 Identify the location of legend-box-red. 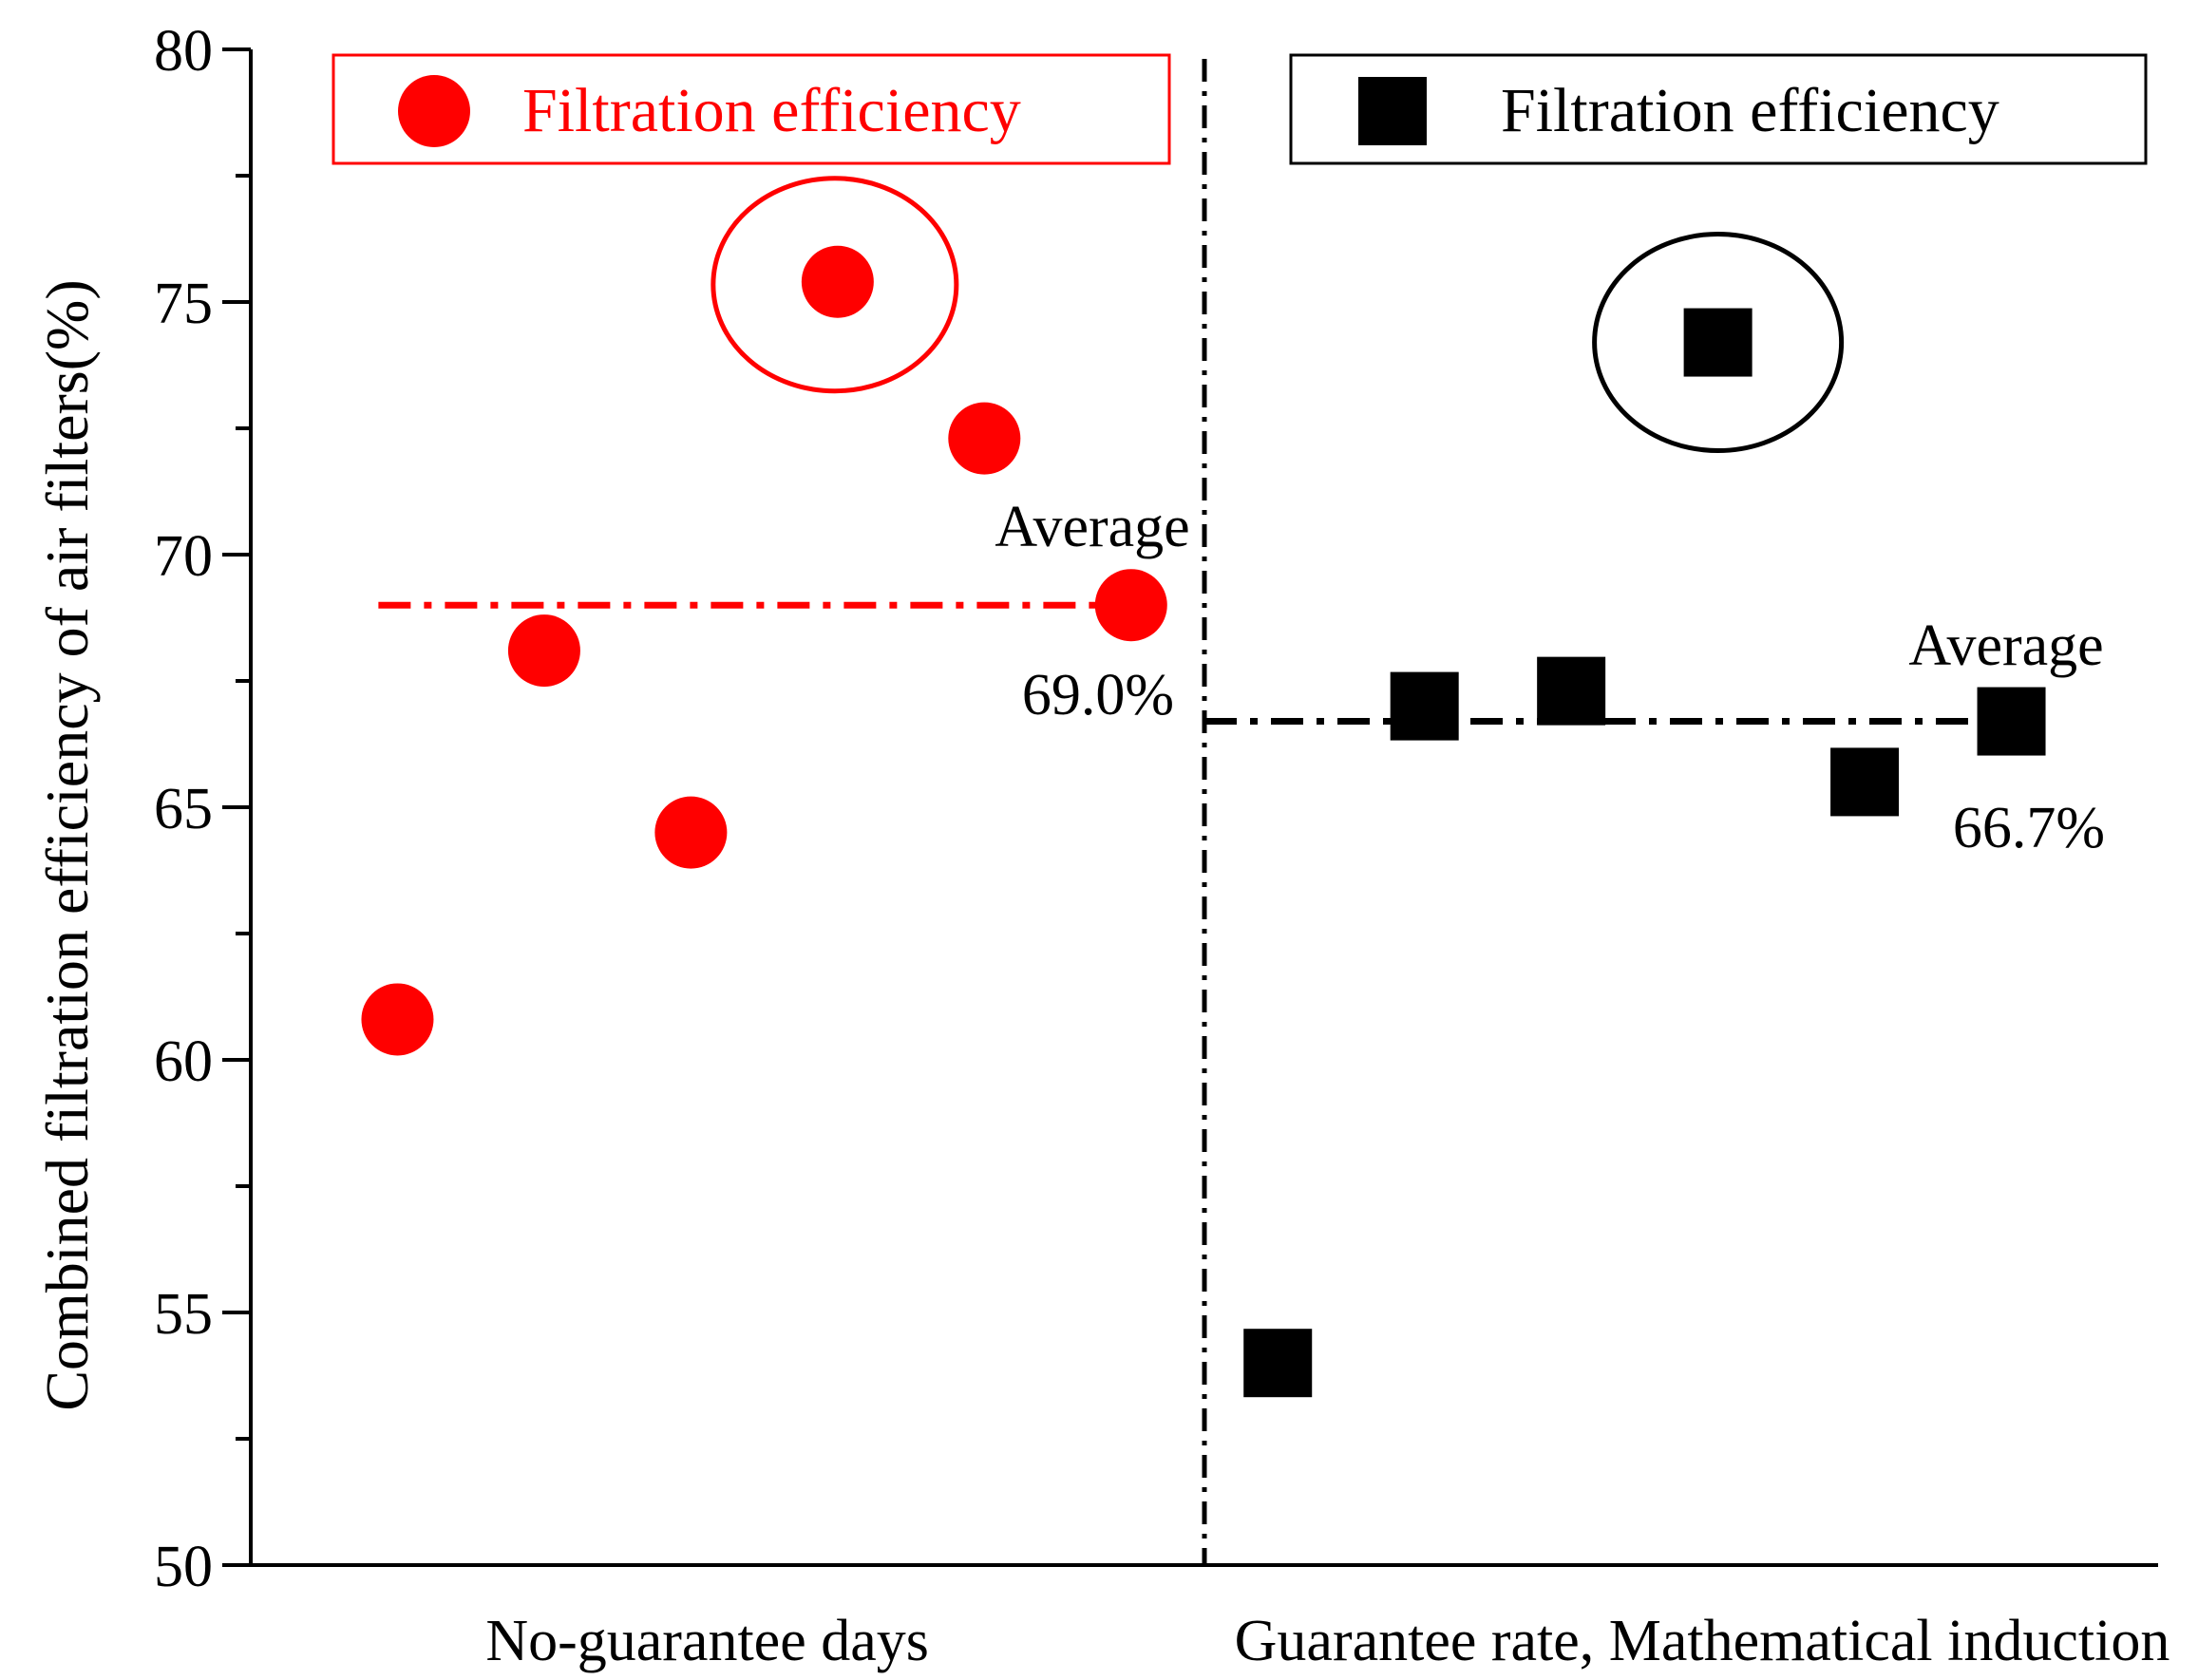
(751, 109).